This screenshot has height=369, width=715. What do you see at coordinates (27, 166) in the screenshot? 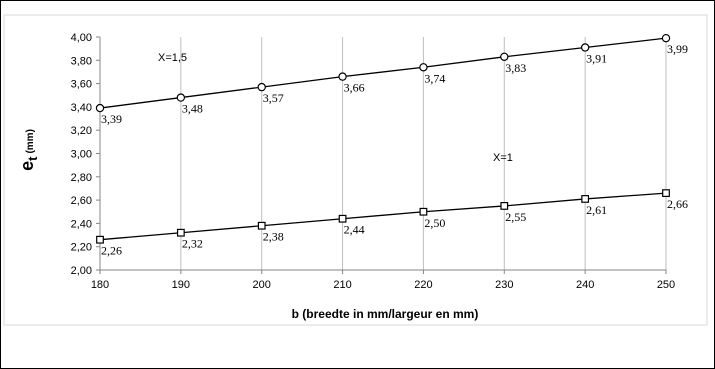
I see `y-axis-label-main: e` at bounding box center [27, 166].